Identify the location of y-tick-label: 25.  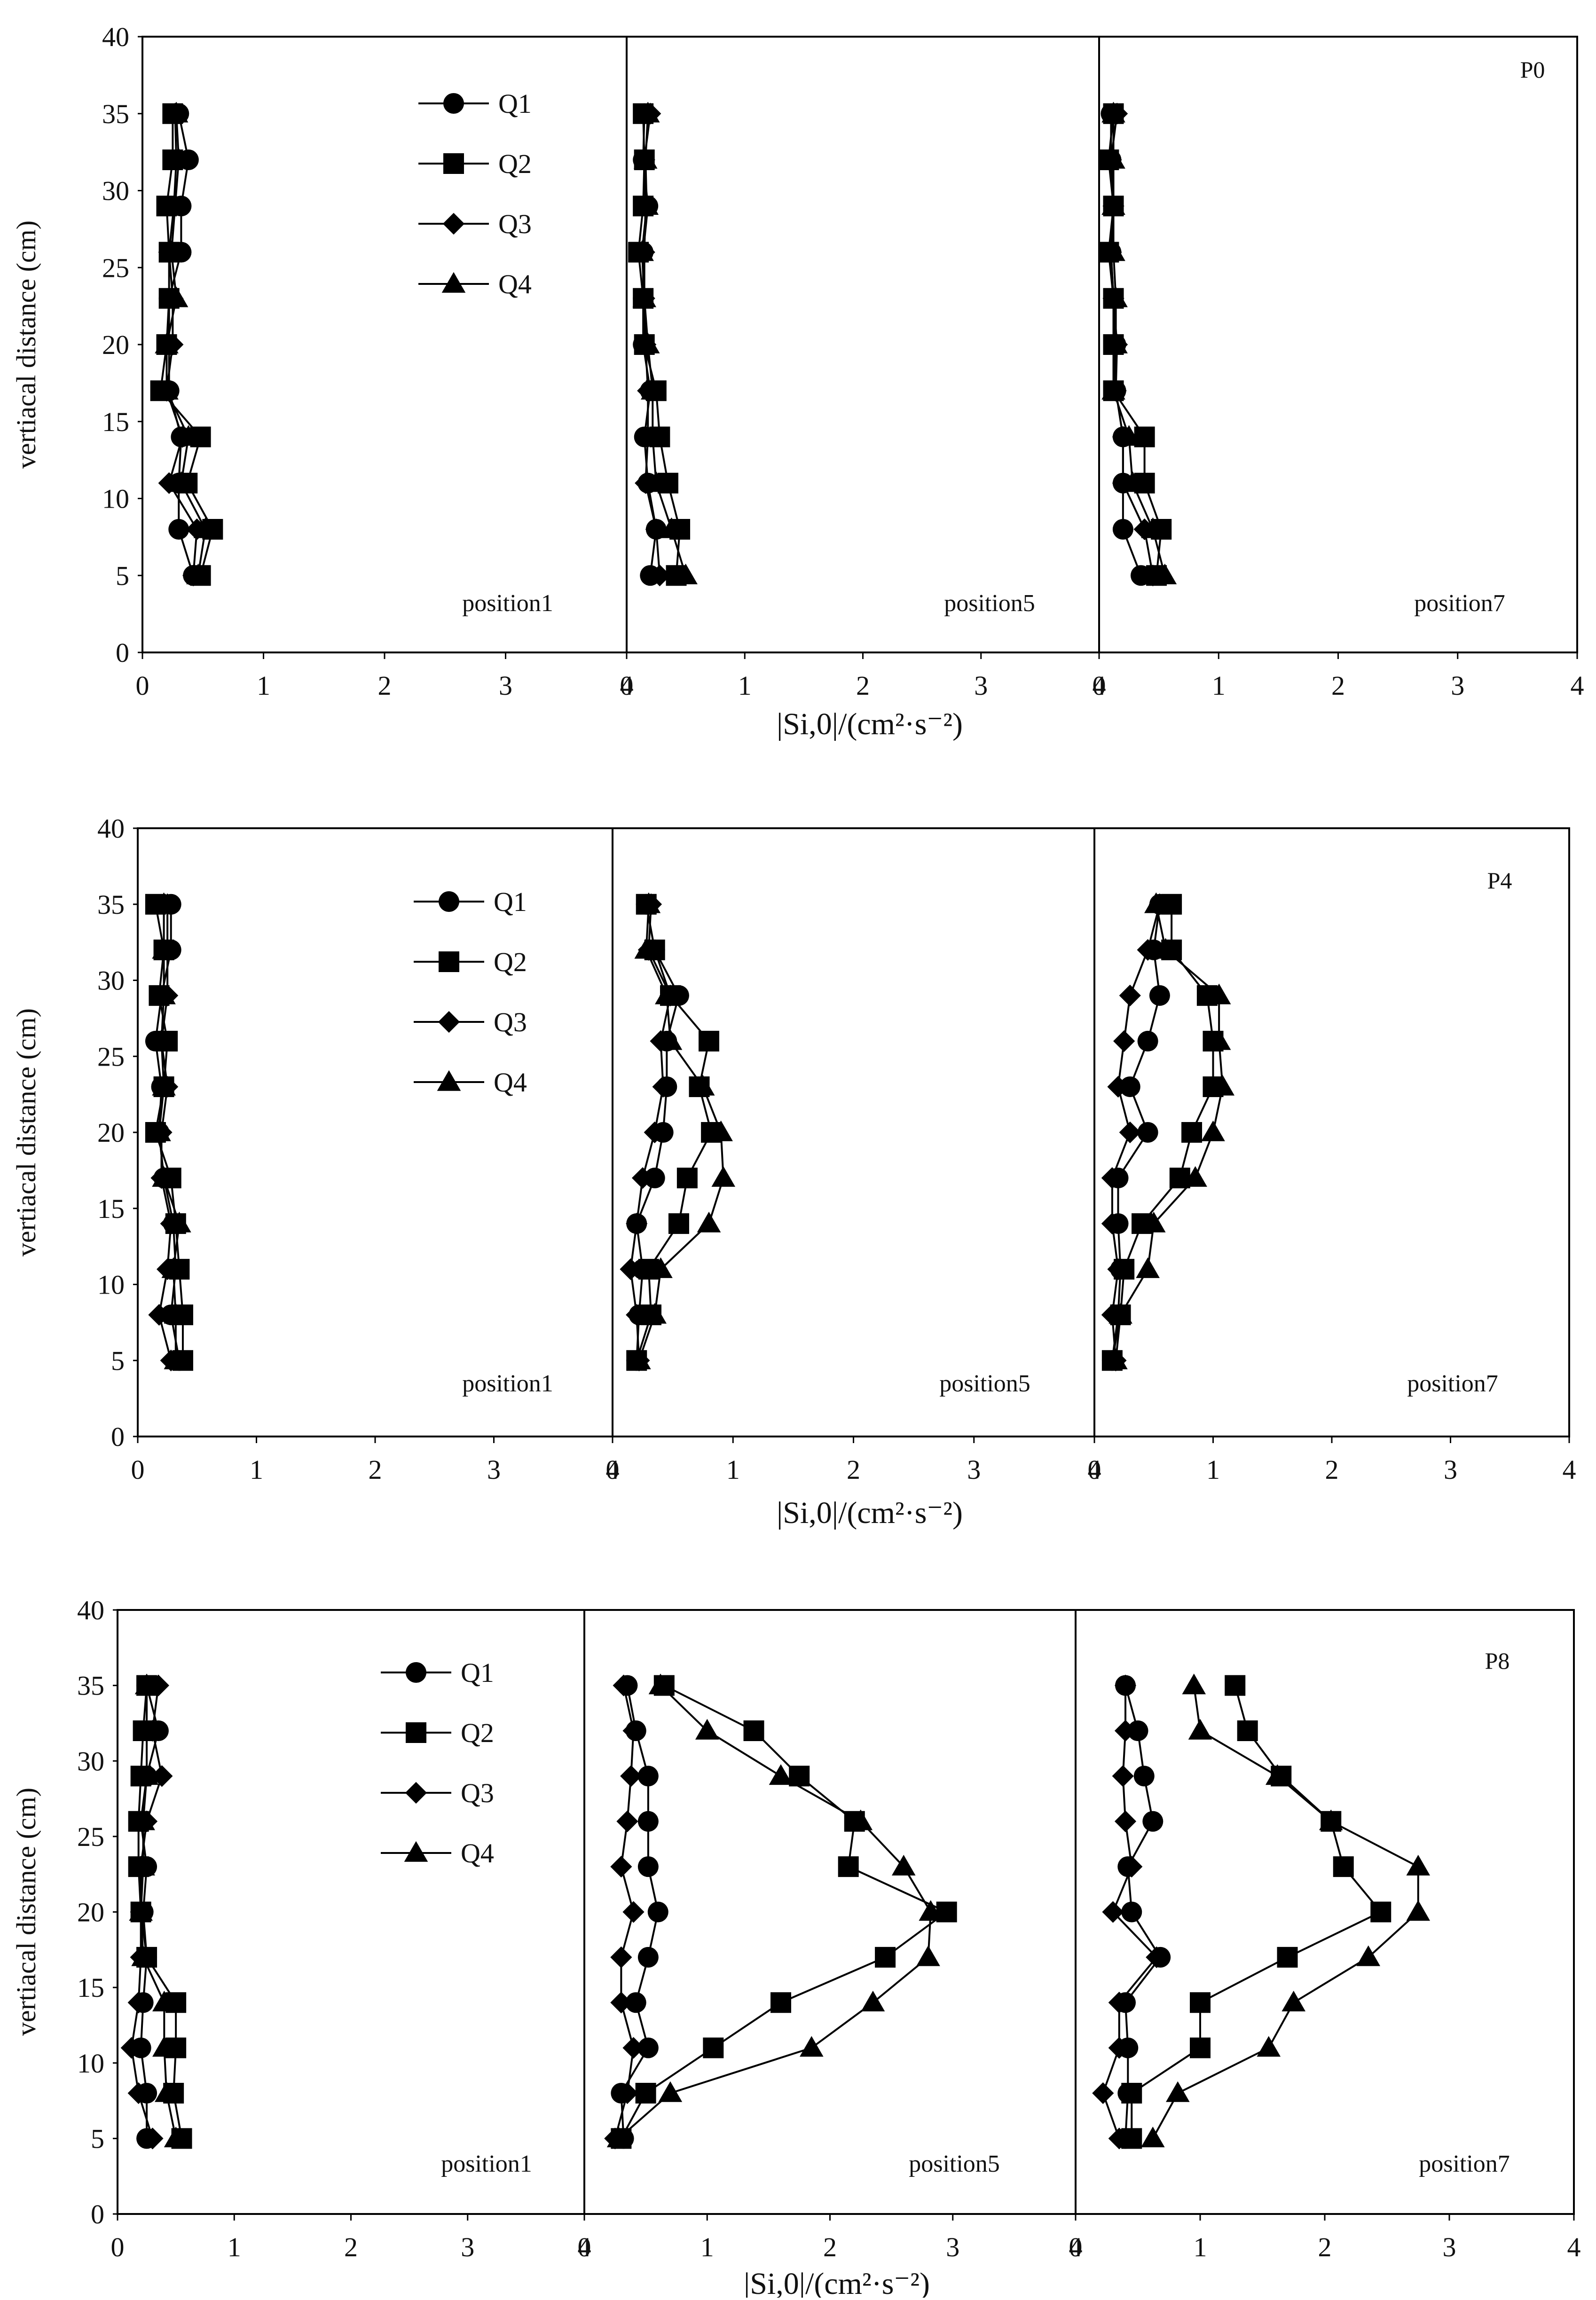
(115, 268).